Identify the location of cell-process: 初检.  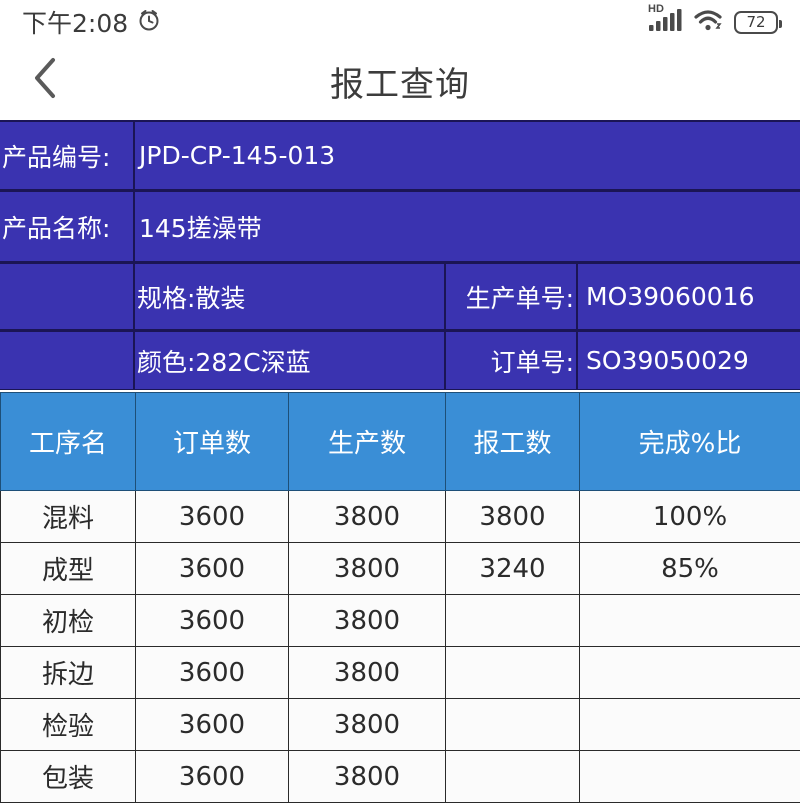
(68, 621).